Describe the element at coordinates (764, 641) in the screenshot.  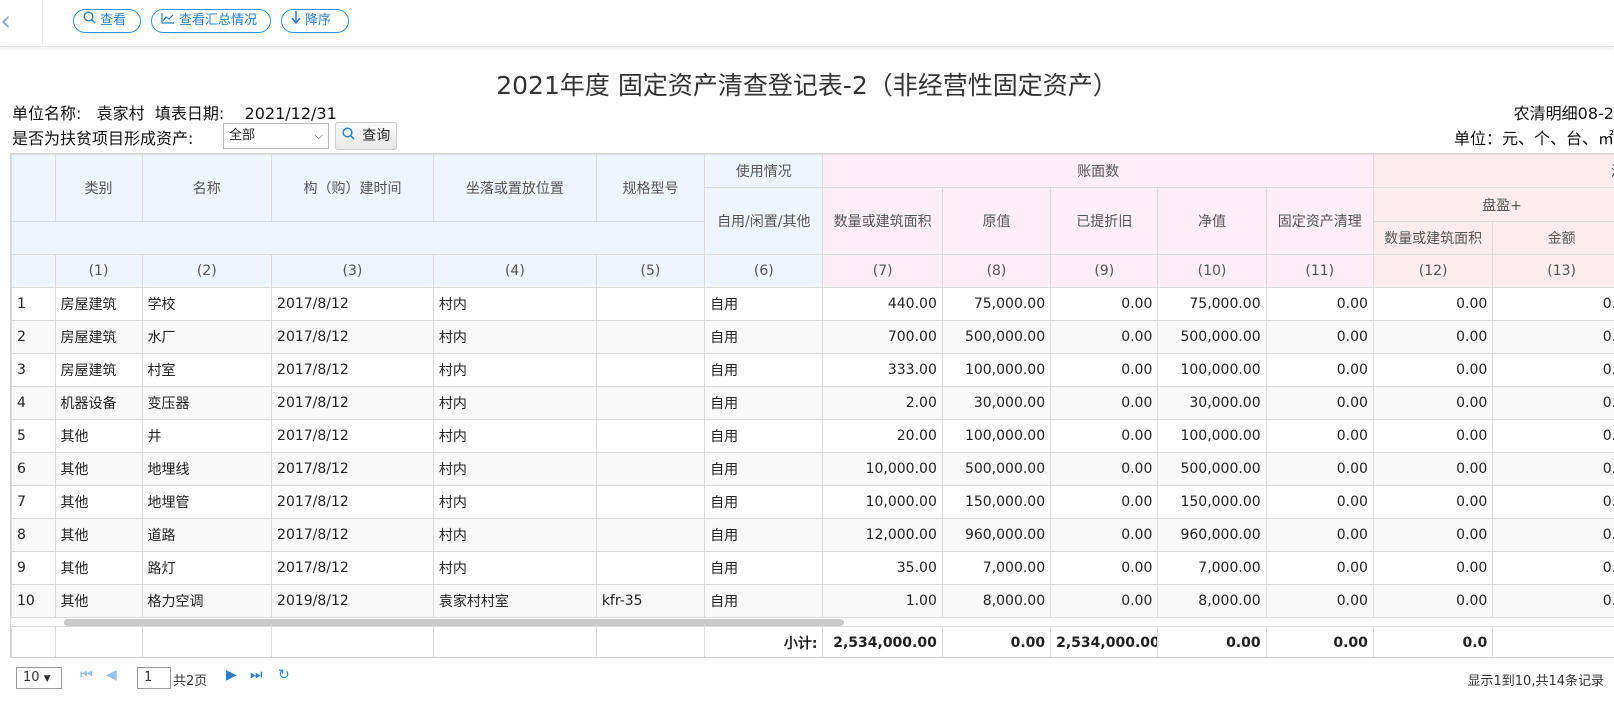
I see `subtotal-label: 小计:` at that location.